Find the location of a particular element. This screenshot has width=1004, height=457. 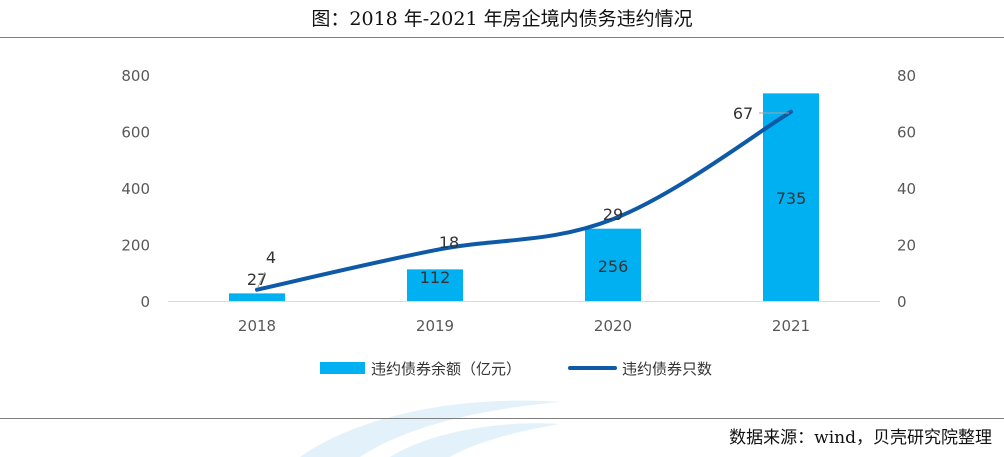

x-tick-label: 2019 is located at coordinates (435, 326).